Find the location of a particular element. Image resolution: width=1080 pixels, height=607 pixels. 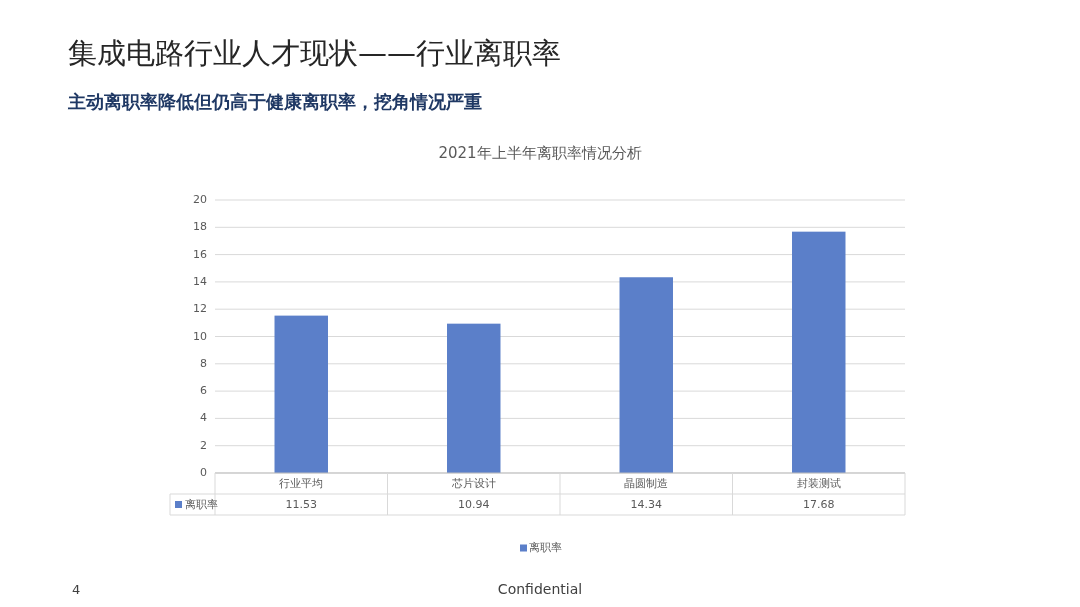

chart-subtitle: 主动离职率降低但仍高于健康离职率，挖角情况严重 is located at coordinates (274, 101).